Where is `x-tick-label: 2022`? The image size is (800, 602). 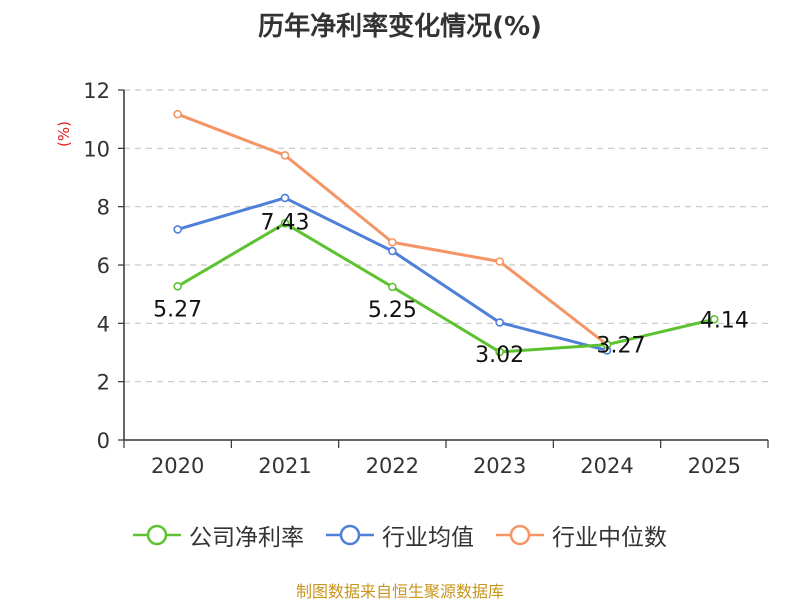 x-tick-label: 2022 is located at coordinates (392, 466).